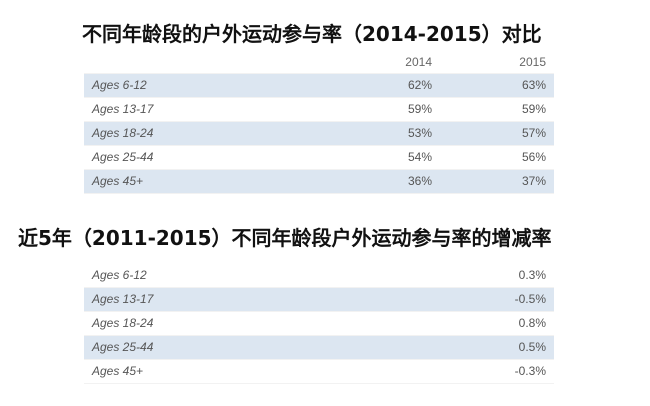  I want to click on table-1-title: 不同年龄段的户外运动参与率（2014-2015）对比, so click(312, 34).